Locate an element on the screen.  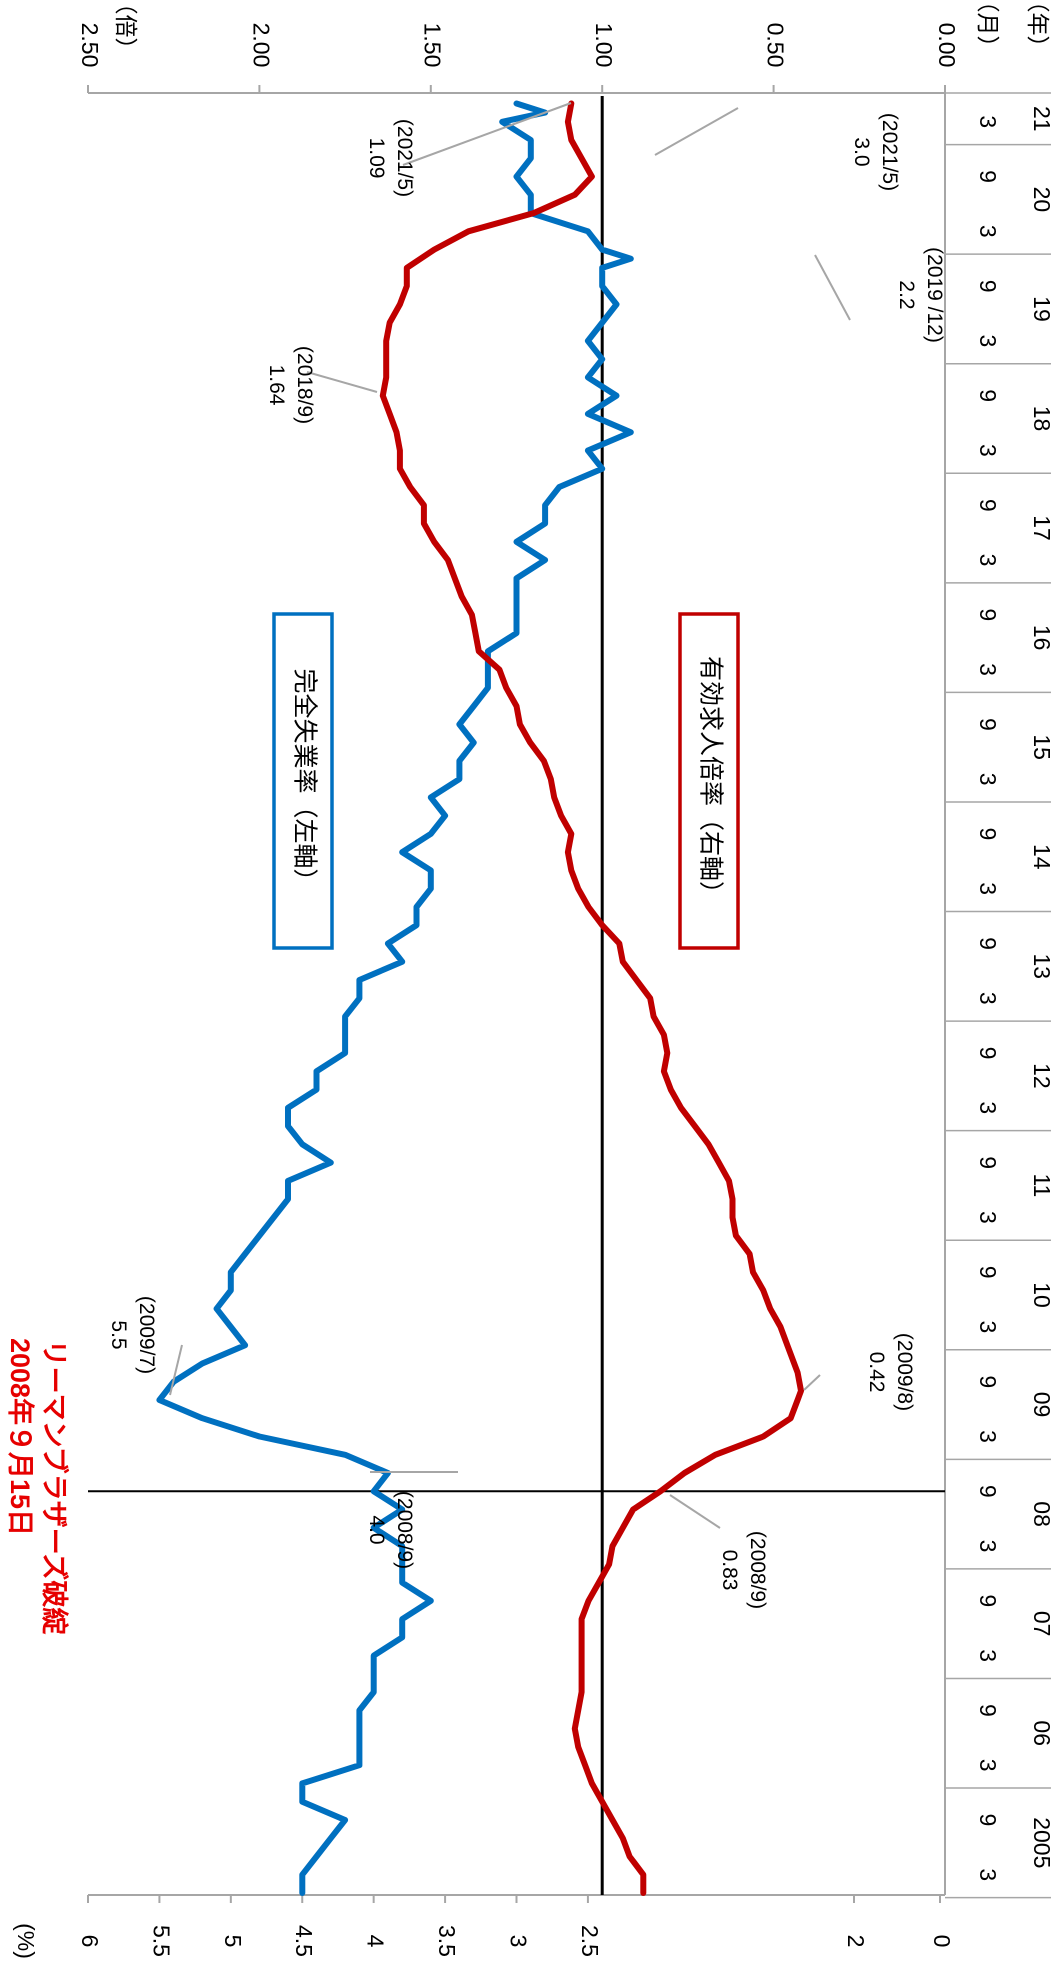
year-label: 18 is located at coordinates (1040, 419).